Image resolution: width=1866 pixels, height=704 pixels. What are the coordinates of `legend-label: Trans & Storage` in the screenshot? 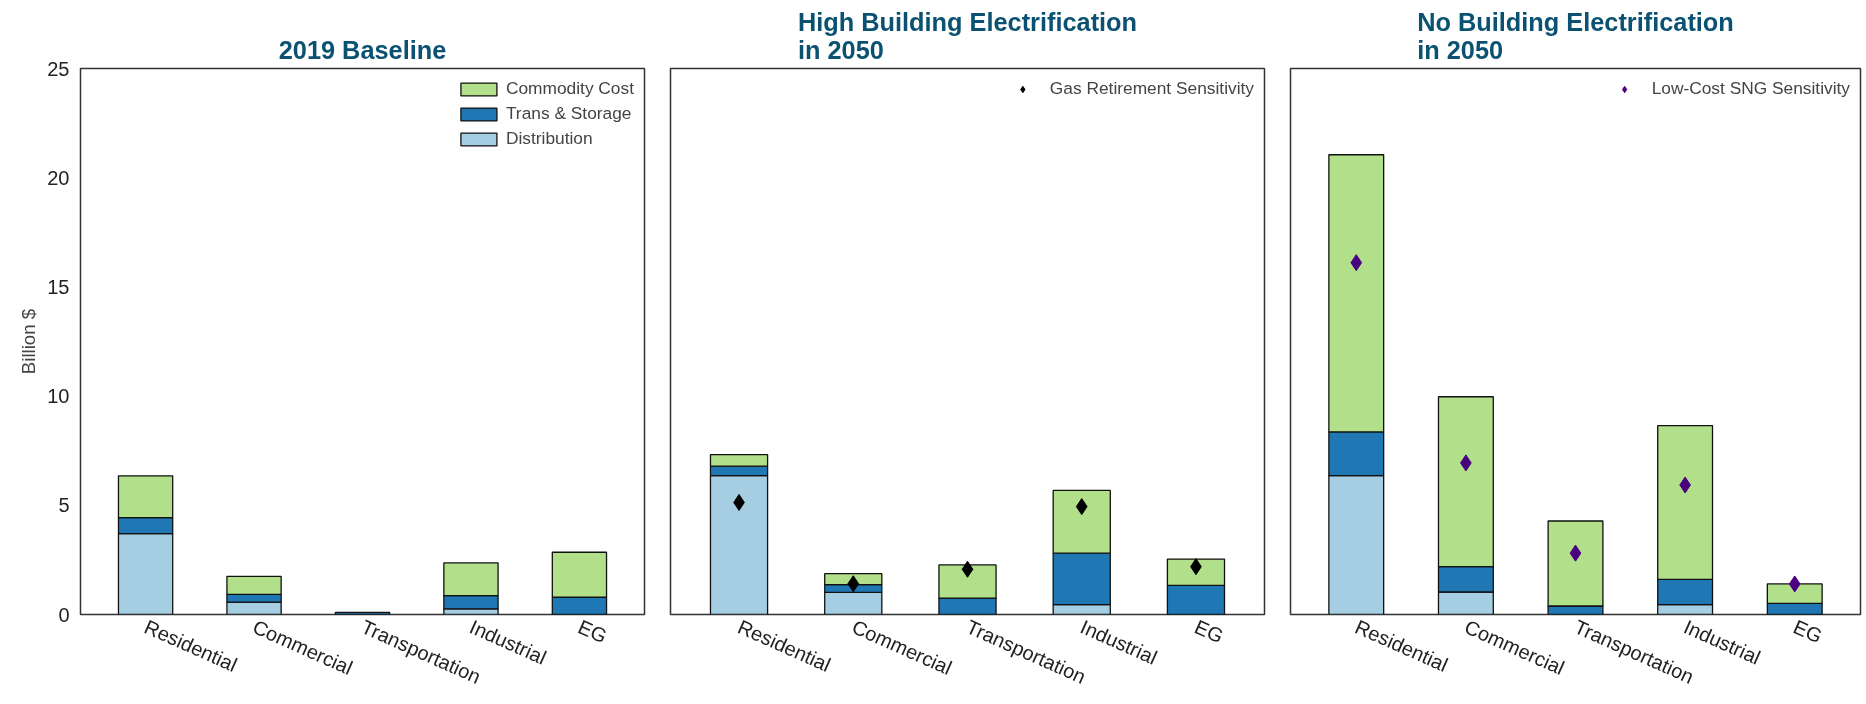 It's located at (568, 113).